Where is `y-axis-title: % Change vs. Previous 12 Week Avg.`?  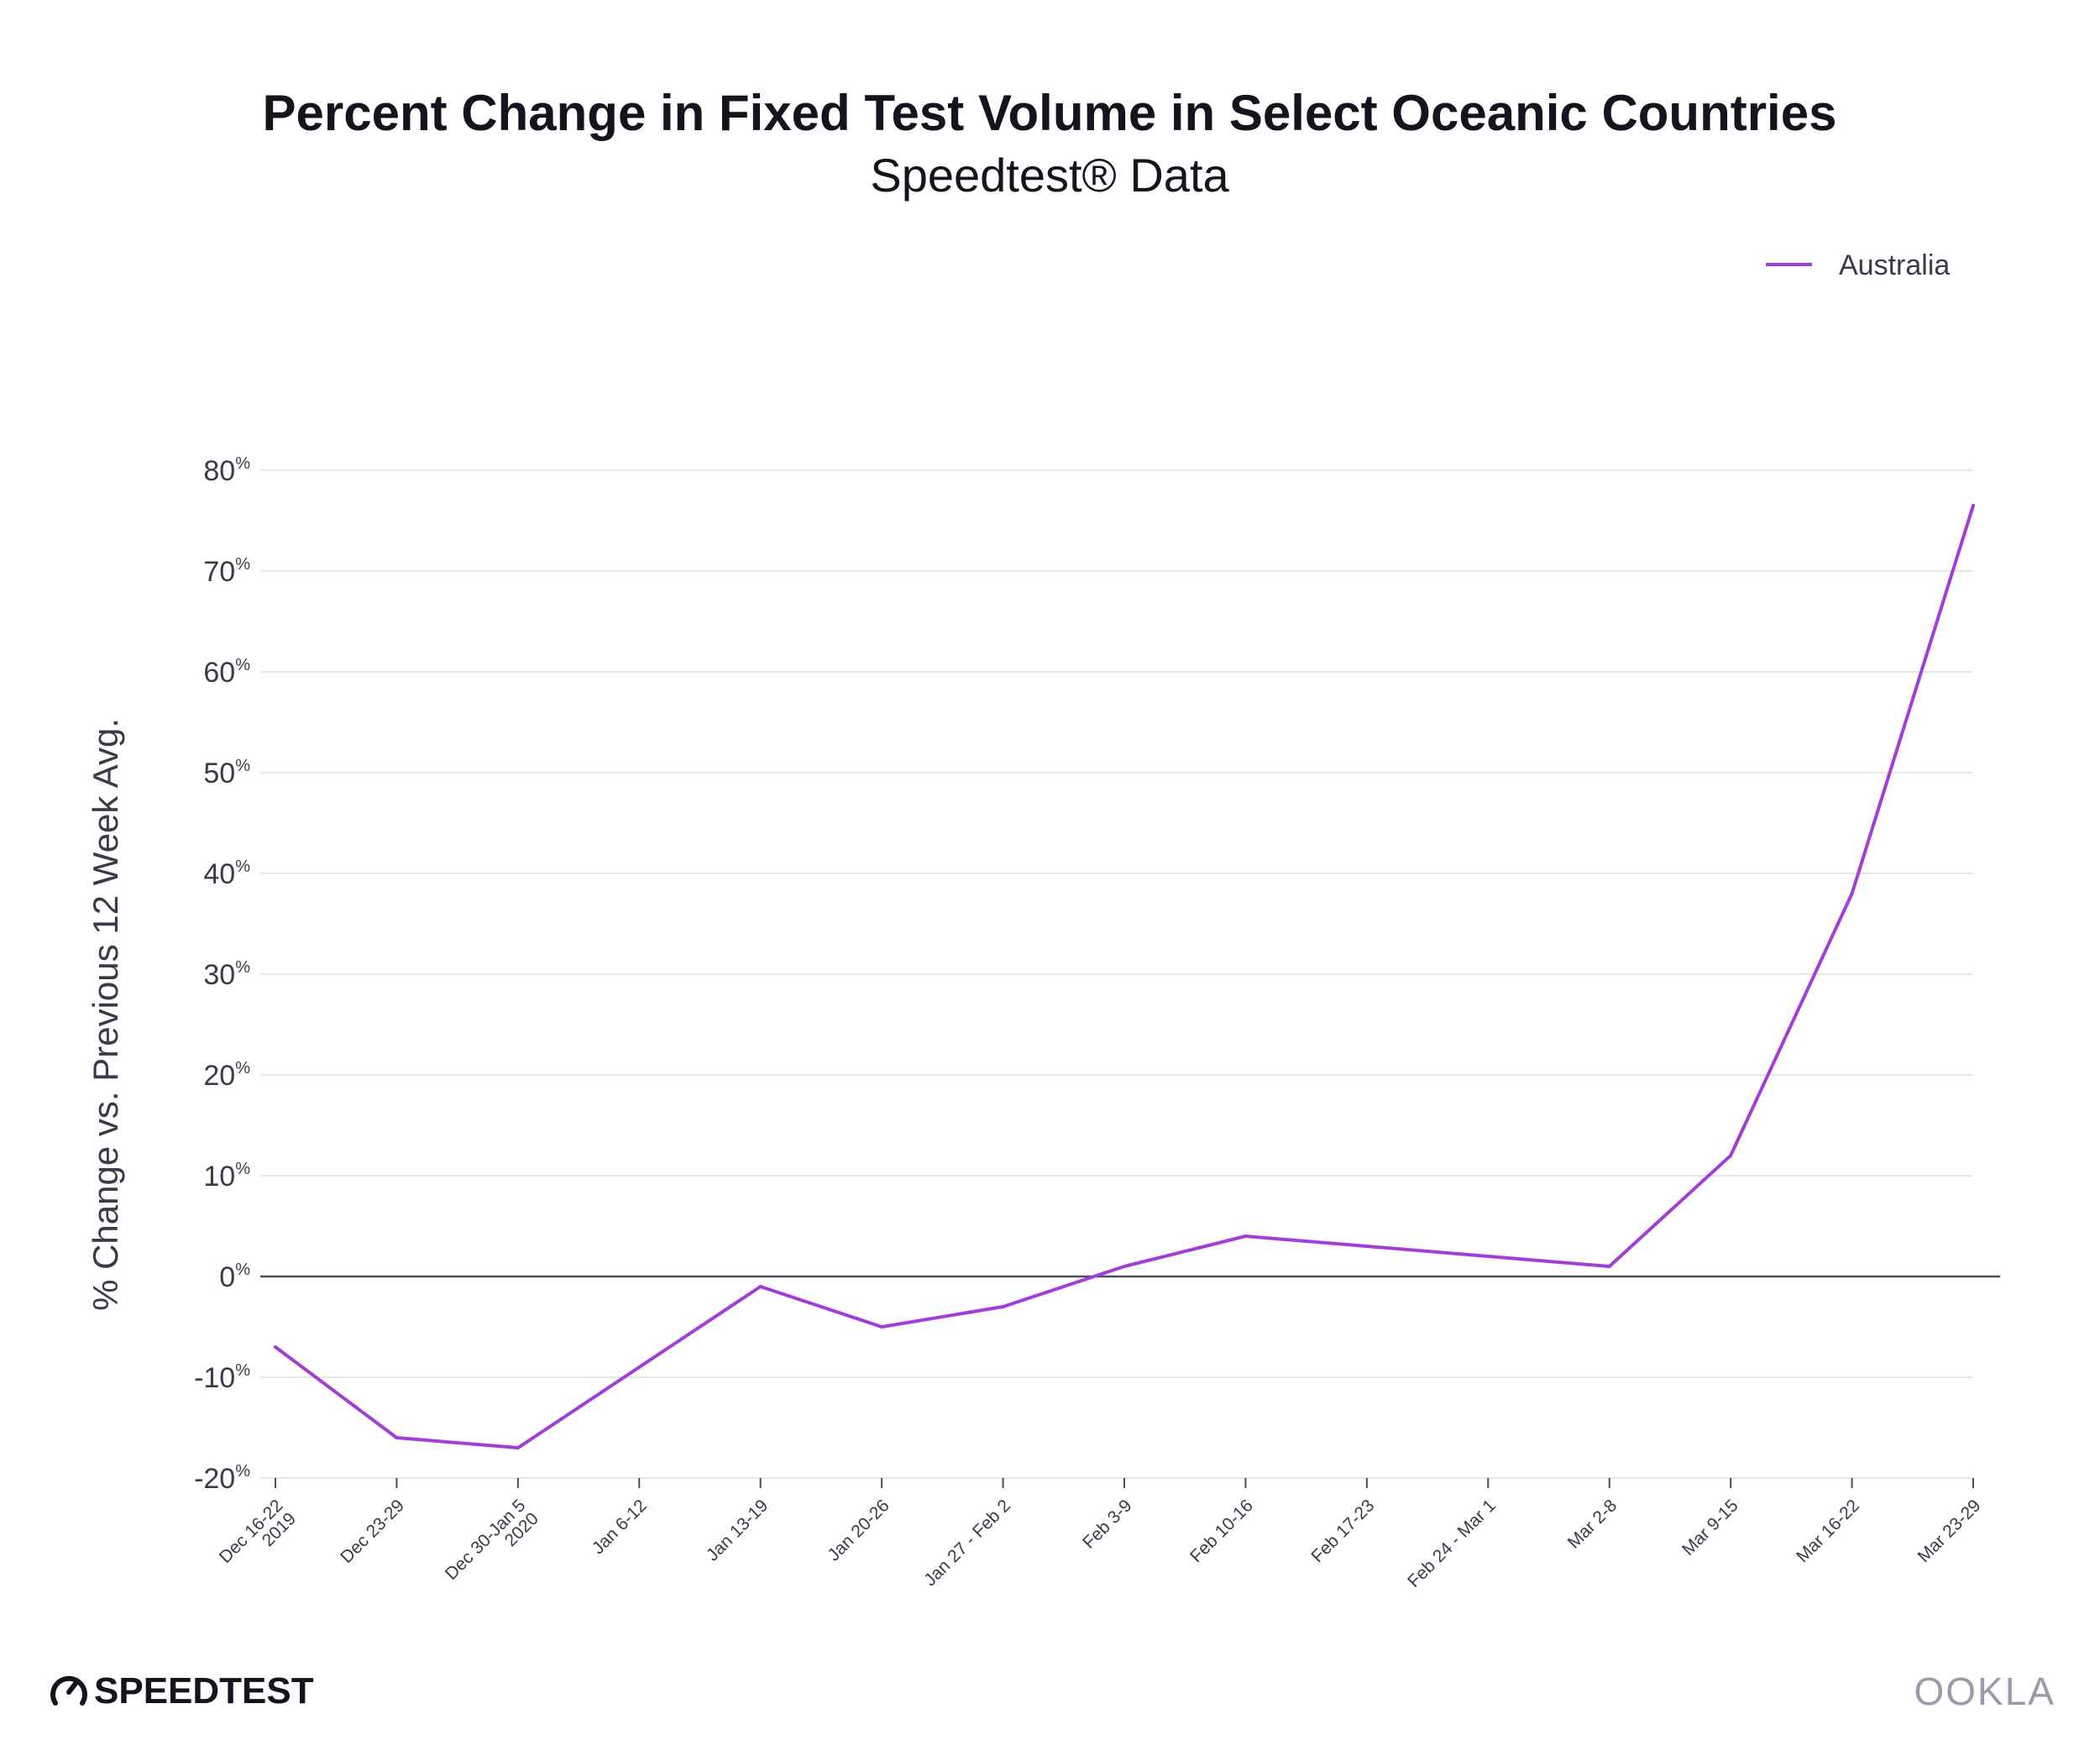 y-axis-title: % Change vs. Previous 12 Week Avg. is located at coordinates (105, 1015).